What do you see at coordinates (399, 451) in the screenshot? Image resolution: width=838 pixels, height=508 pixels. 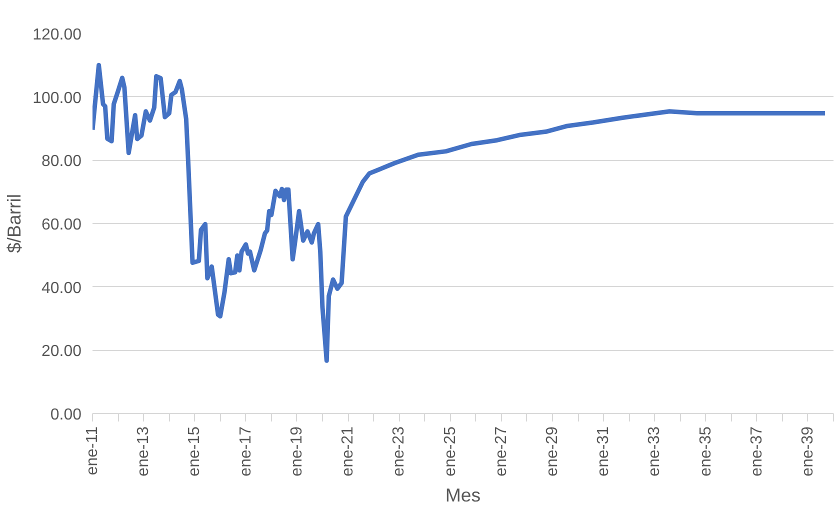 I see `x-tick-label: ene-23` at bounding box center [399, 451].